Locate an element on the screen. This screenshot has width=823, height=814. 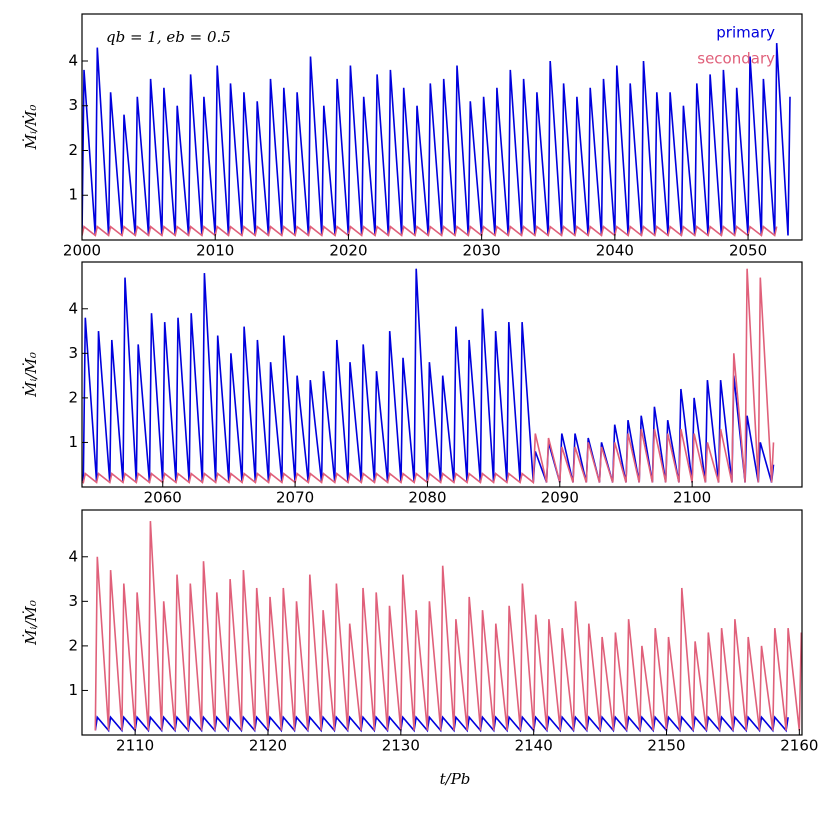
x-tick-label: 2160 is located at coordinates (799, 746).